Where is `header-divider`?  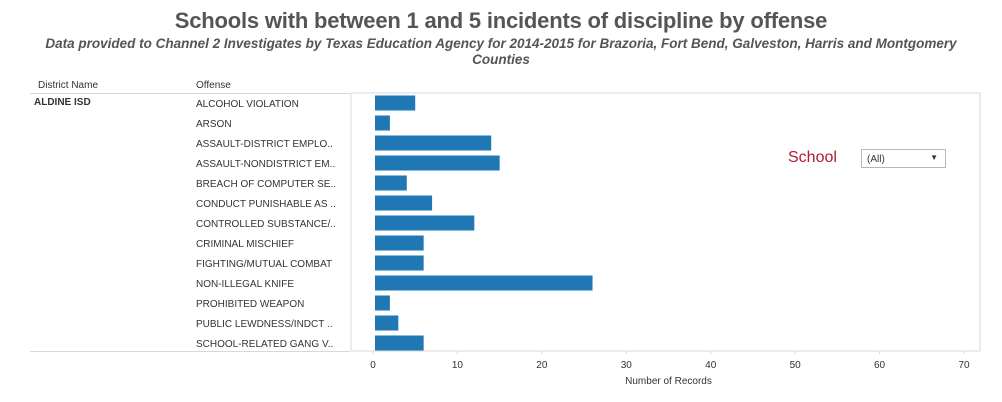
header-divider is located at coordinates (190, 93).